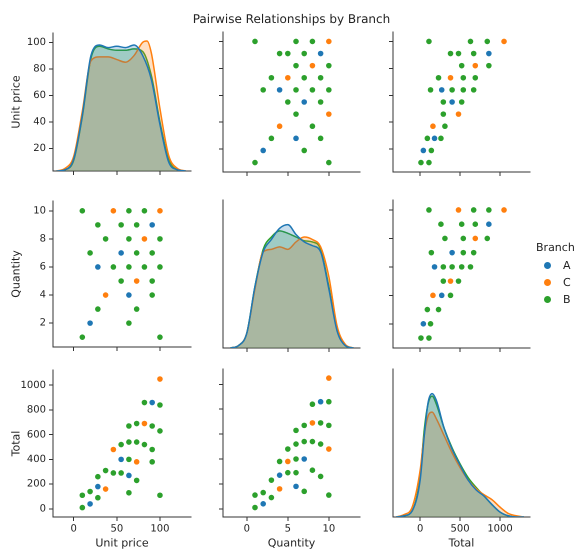 Image resolution: width=587 pixels, height=554 pixels. Describe the element at coordinates (39, 210) in the screenshot. I see `y-tick-label: 10` at that location.